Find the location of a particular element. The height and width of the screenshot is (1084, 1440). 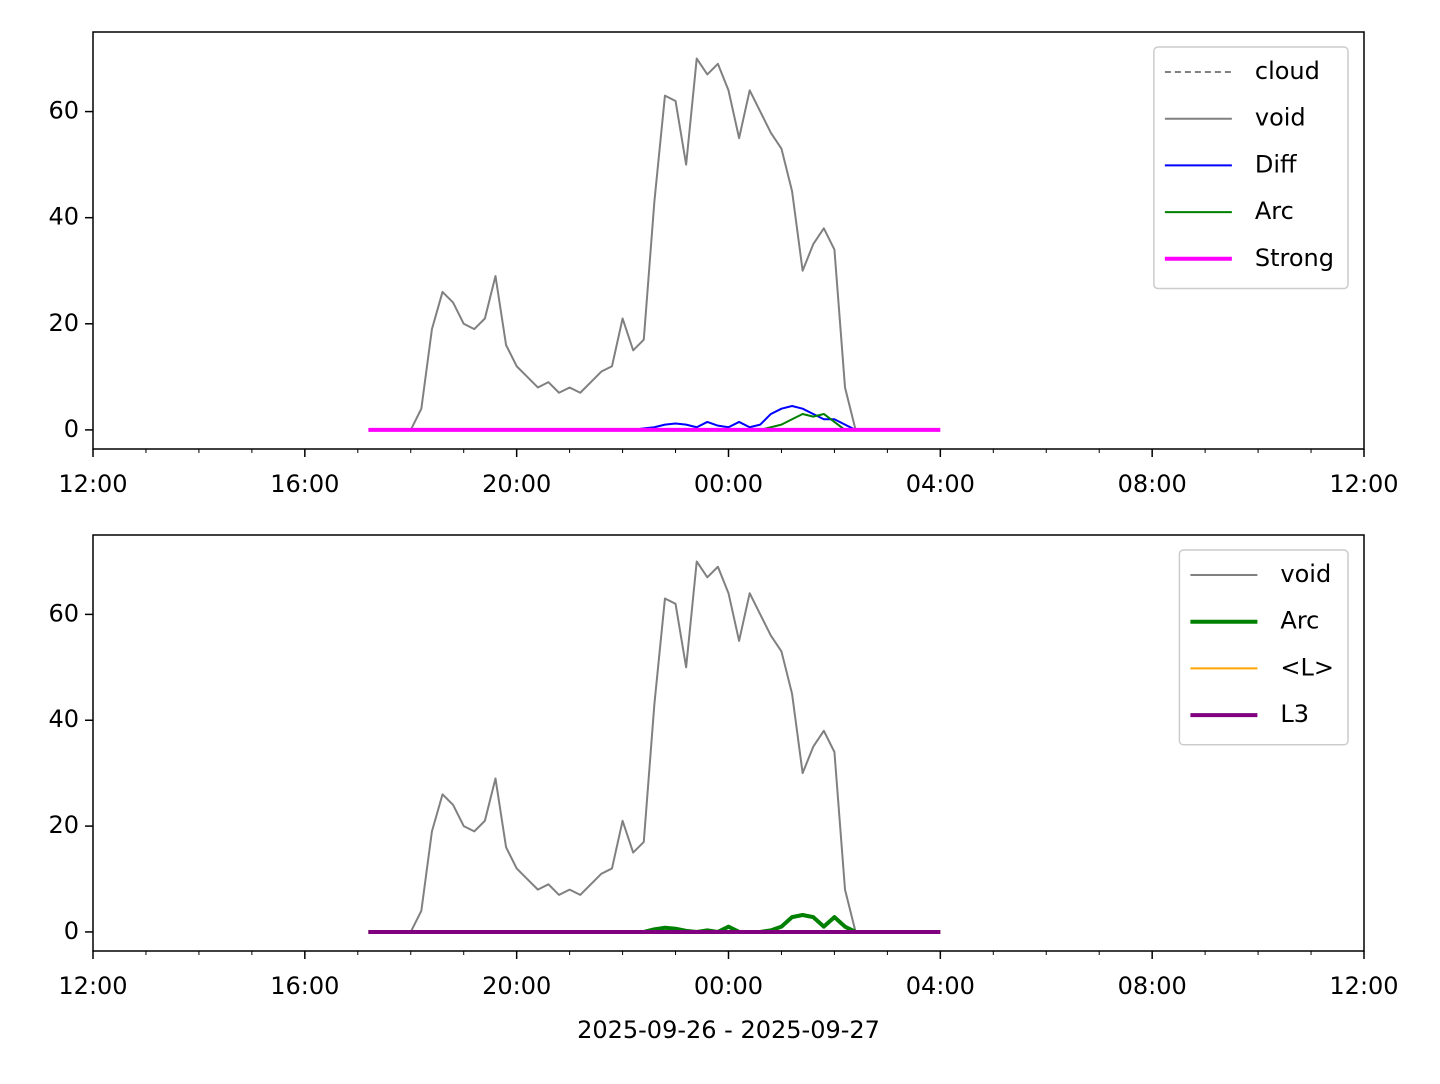

x-axis-label: 2025-09-26 - 2025-09-27 is located at coordinates (728, 1030).